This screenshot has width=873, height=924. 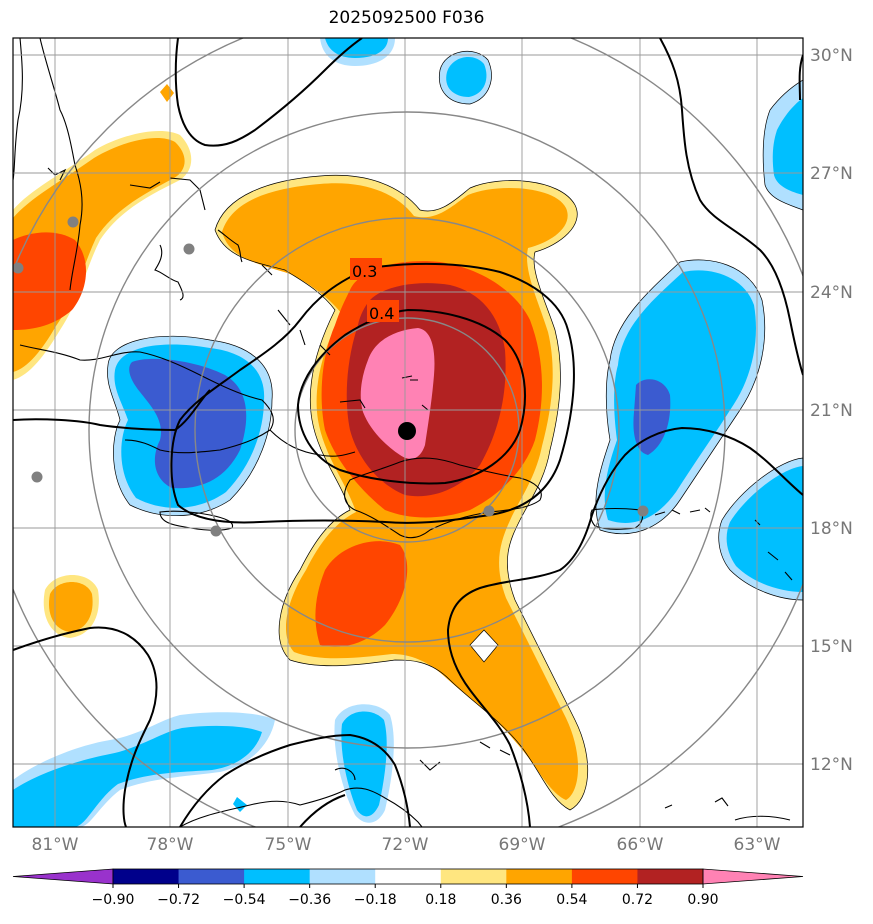 I want to click on map-title: 2025092500 F036, so click(x=406, y=18).